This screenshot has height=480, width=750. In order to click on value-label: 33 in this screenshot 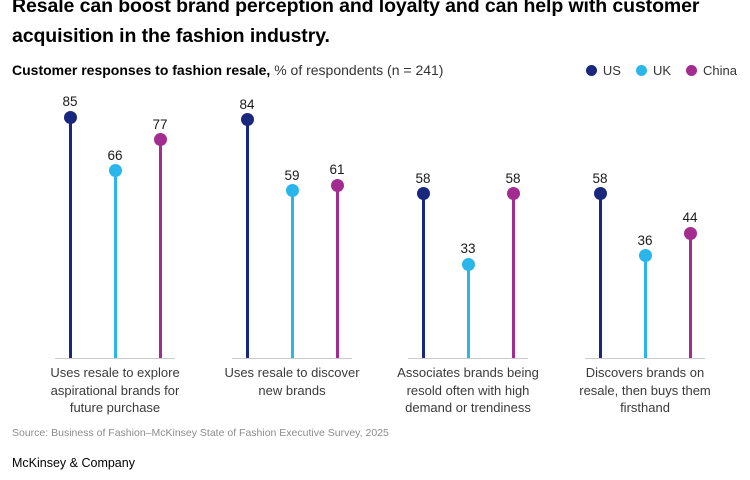, I will do `click(468, 249)`.